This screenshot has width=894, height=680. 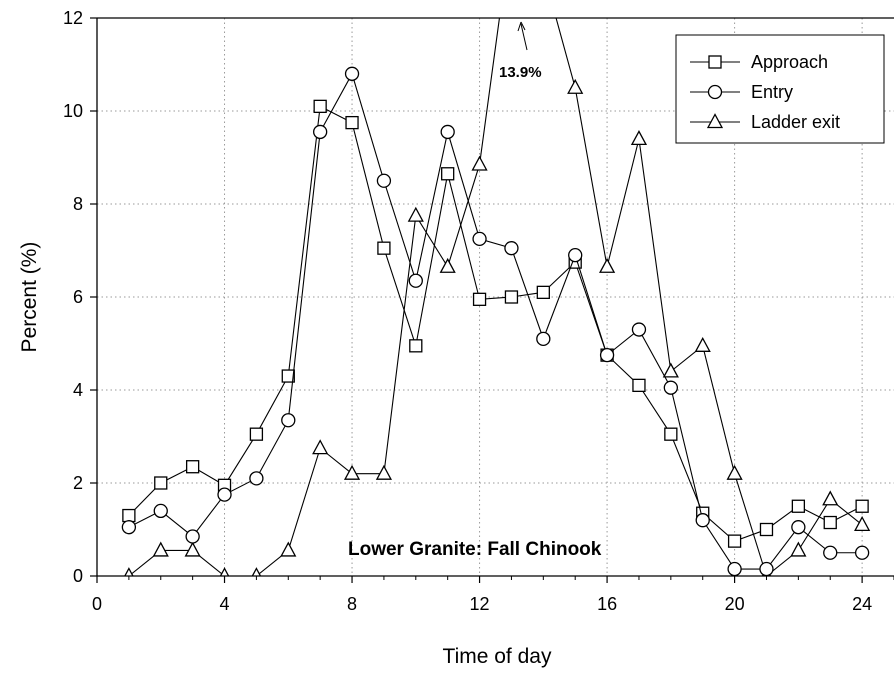 What do you see at coordinates (789, 62) in the screenshot?
I see `legend-label: Approach` at bounding box center [789, 62].